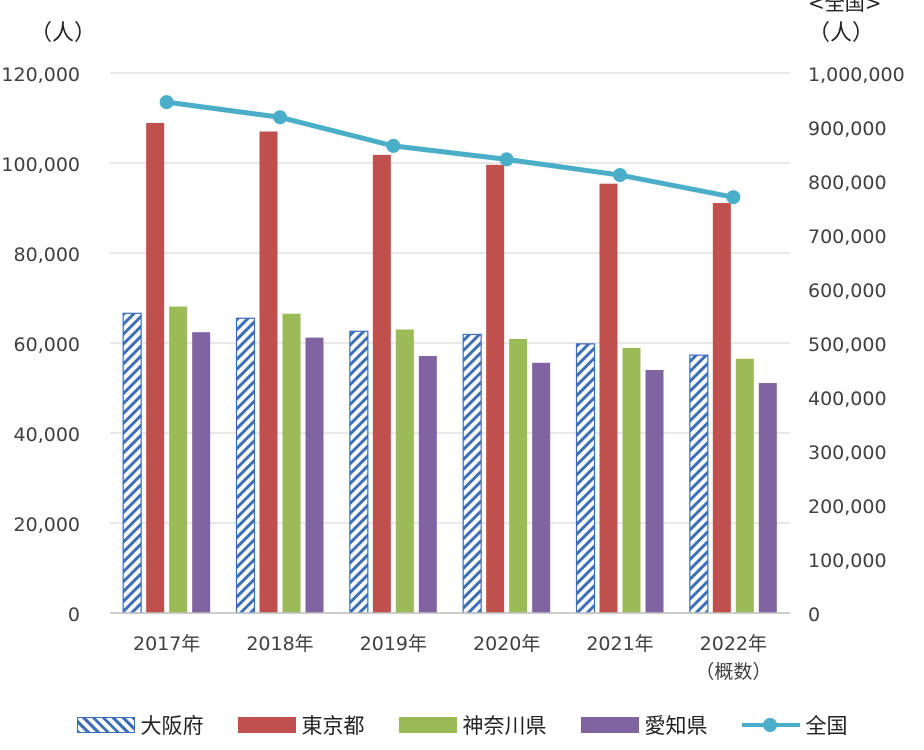  I want to click on legend-label-national: 全国, so click(826, 726).